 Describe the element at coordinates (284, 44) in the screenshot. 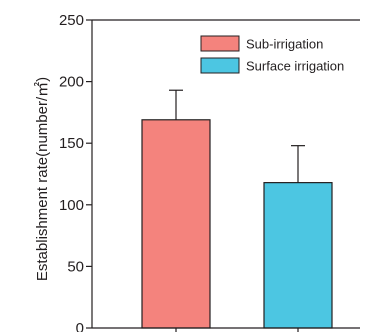

I see `legend-label: Sub-irrigation` at that location.